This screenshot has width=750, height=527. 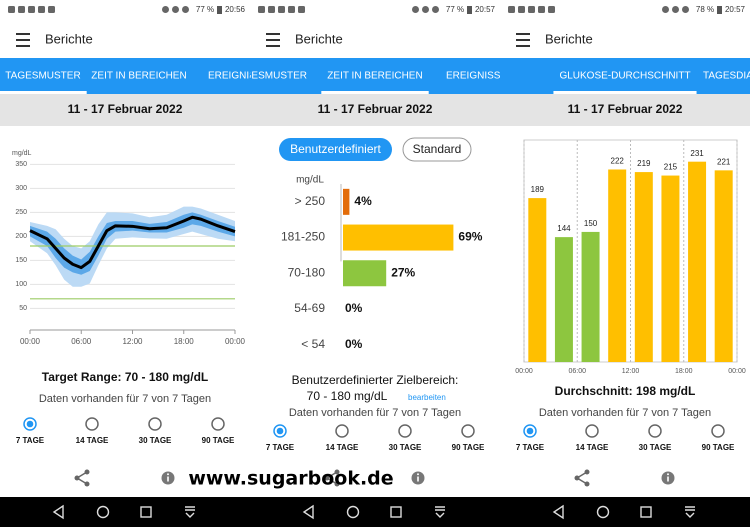 I want to click on tab-bar, so click(x=375, y=76).